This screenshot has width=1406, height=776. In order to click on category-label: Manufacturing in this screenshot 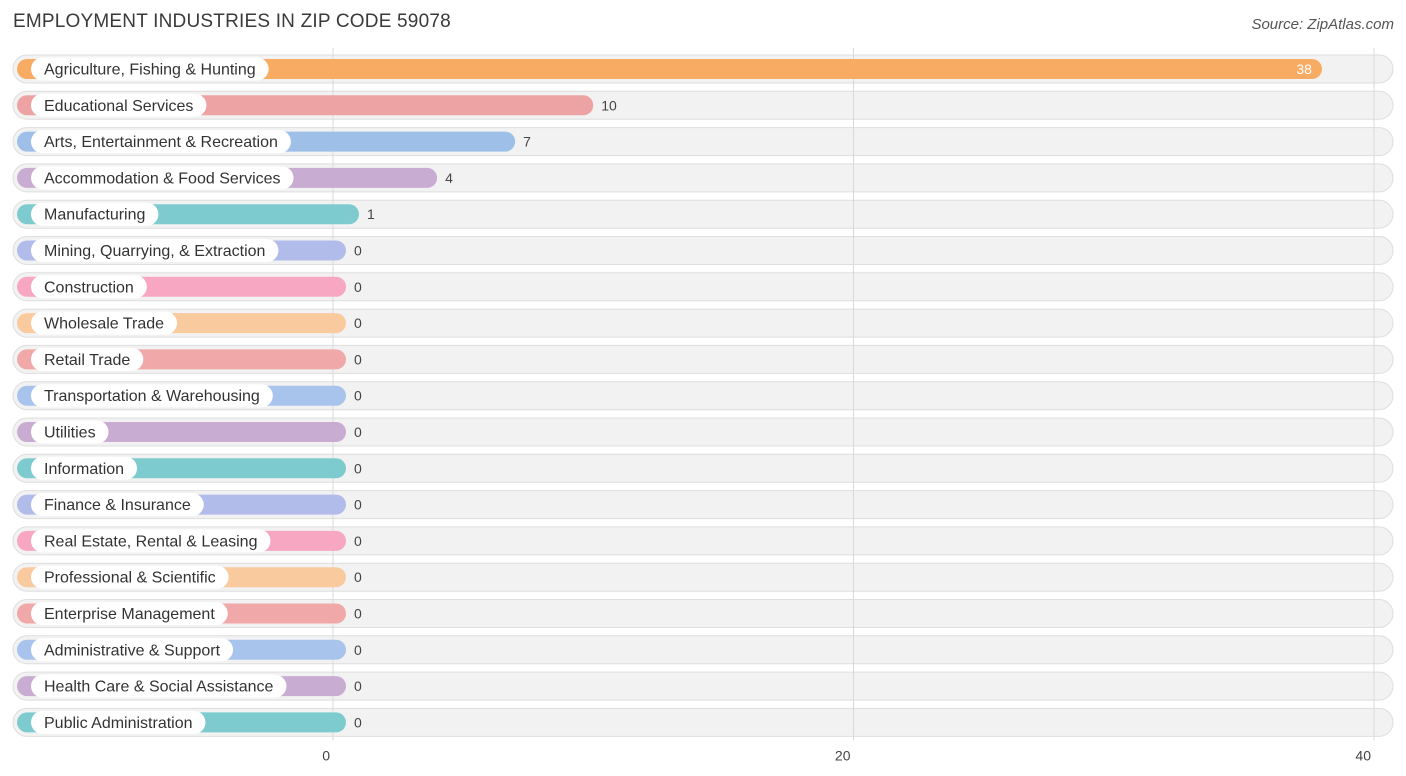, I will do `click(94, 215)`.